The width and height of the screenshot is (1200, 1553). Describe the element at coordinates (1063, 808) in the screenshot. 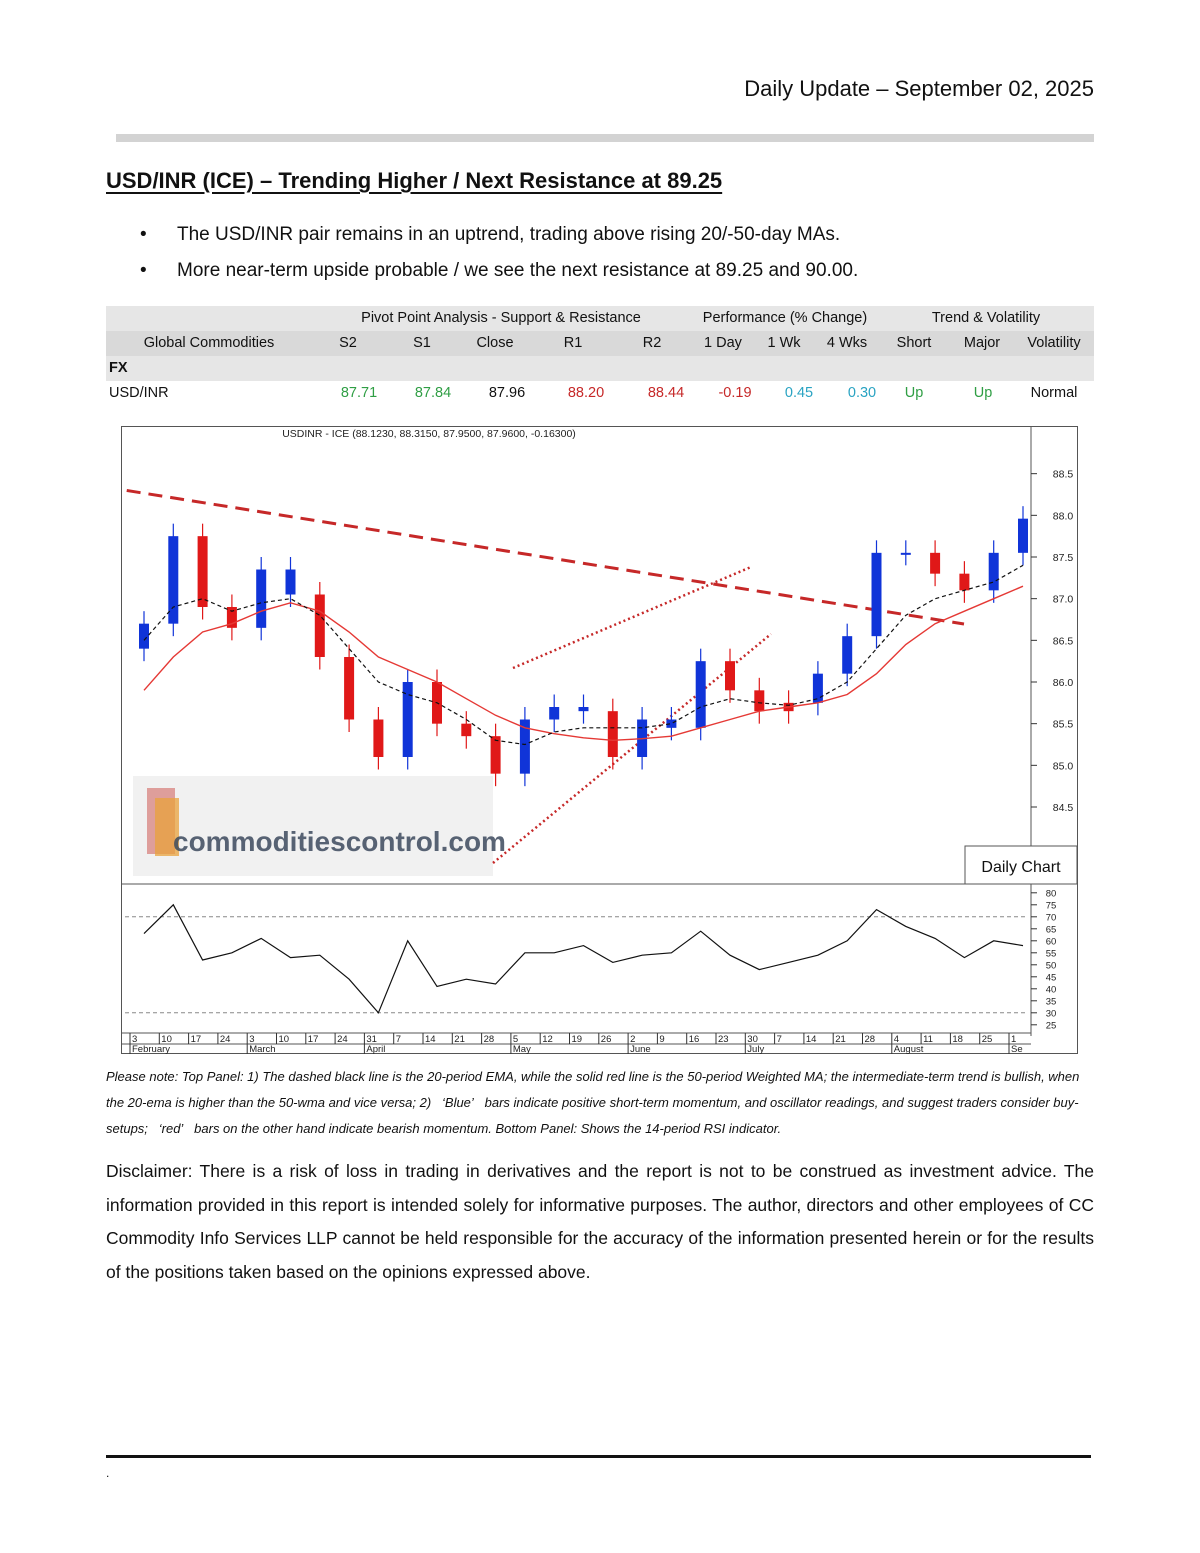

I see `price-tick-label: 84.5` at that location.